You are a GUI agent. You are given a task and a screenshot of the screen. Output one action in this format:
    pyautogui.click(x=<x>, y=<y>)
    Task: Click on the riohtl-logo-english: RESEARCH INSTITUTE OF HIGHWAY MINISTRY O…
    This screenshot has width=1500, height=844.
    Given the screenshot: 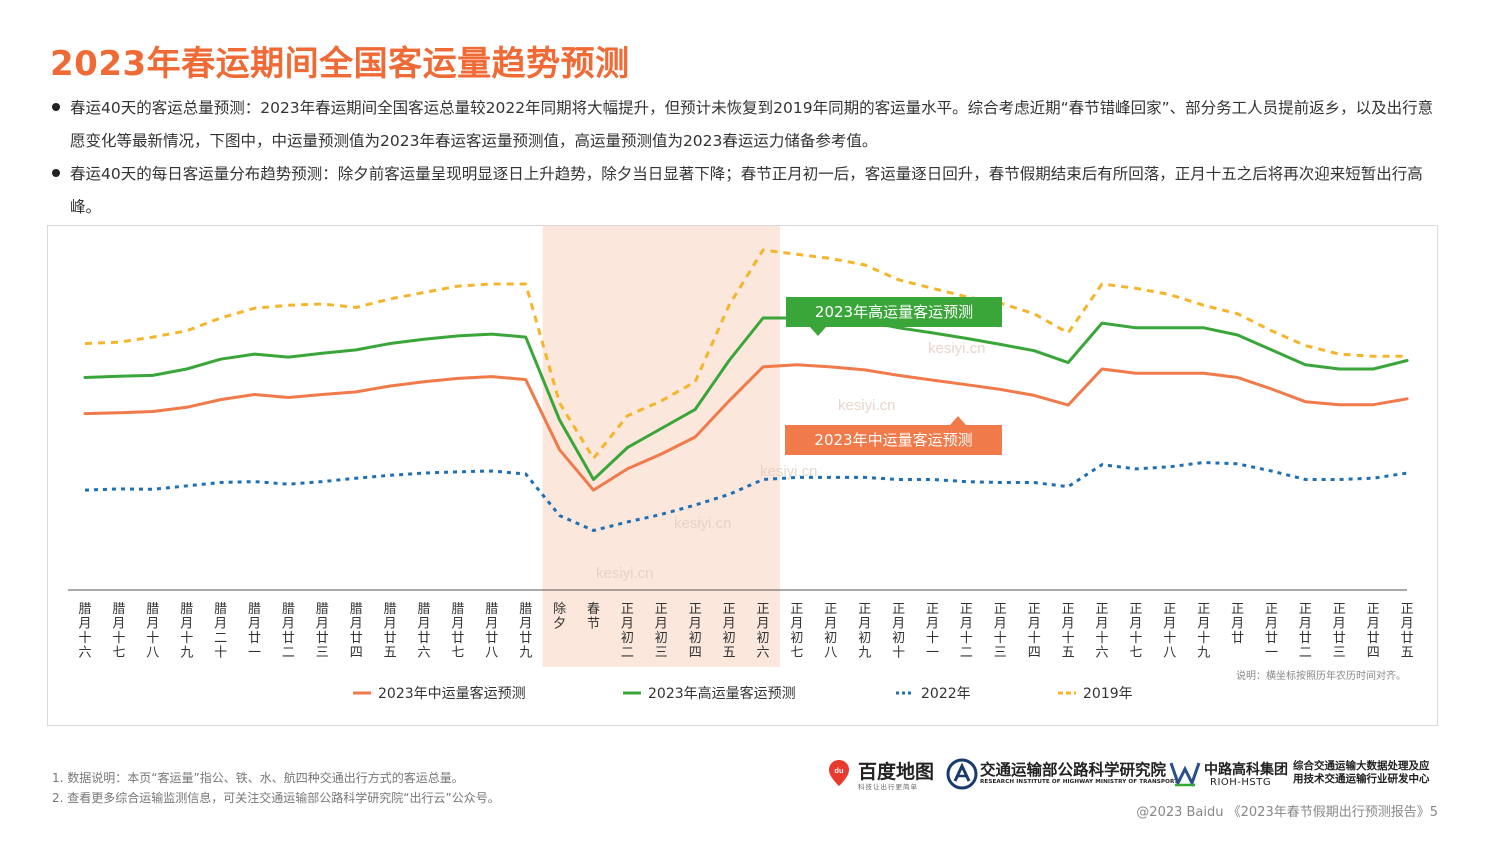 What is the action you would take?
    pyautogui.click(x=1079, y=782)
    